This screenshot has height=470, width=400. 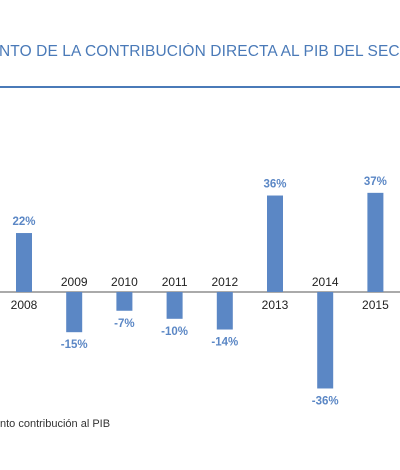 I want to click on legend-entry: nto contribución al PIB, so click(x=55, y=424).